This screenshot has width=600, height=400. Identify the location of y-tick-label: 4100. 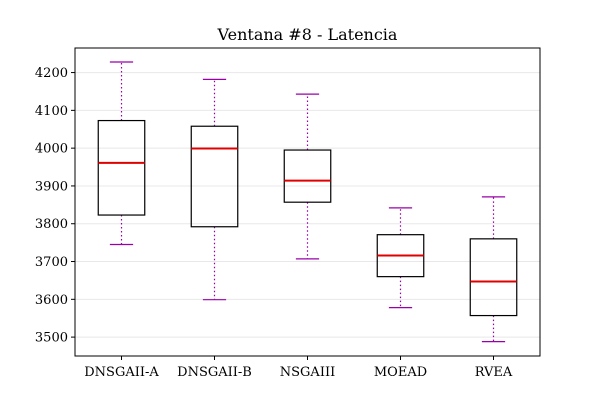
(51, 111).